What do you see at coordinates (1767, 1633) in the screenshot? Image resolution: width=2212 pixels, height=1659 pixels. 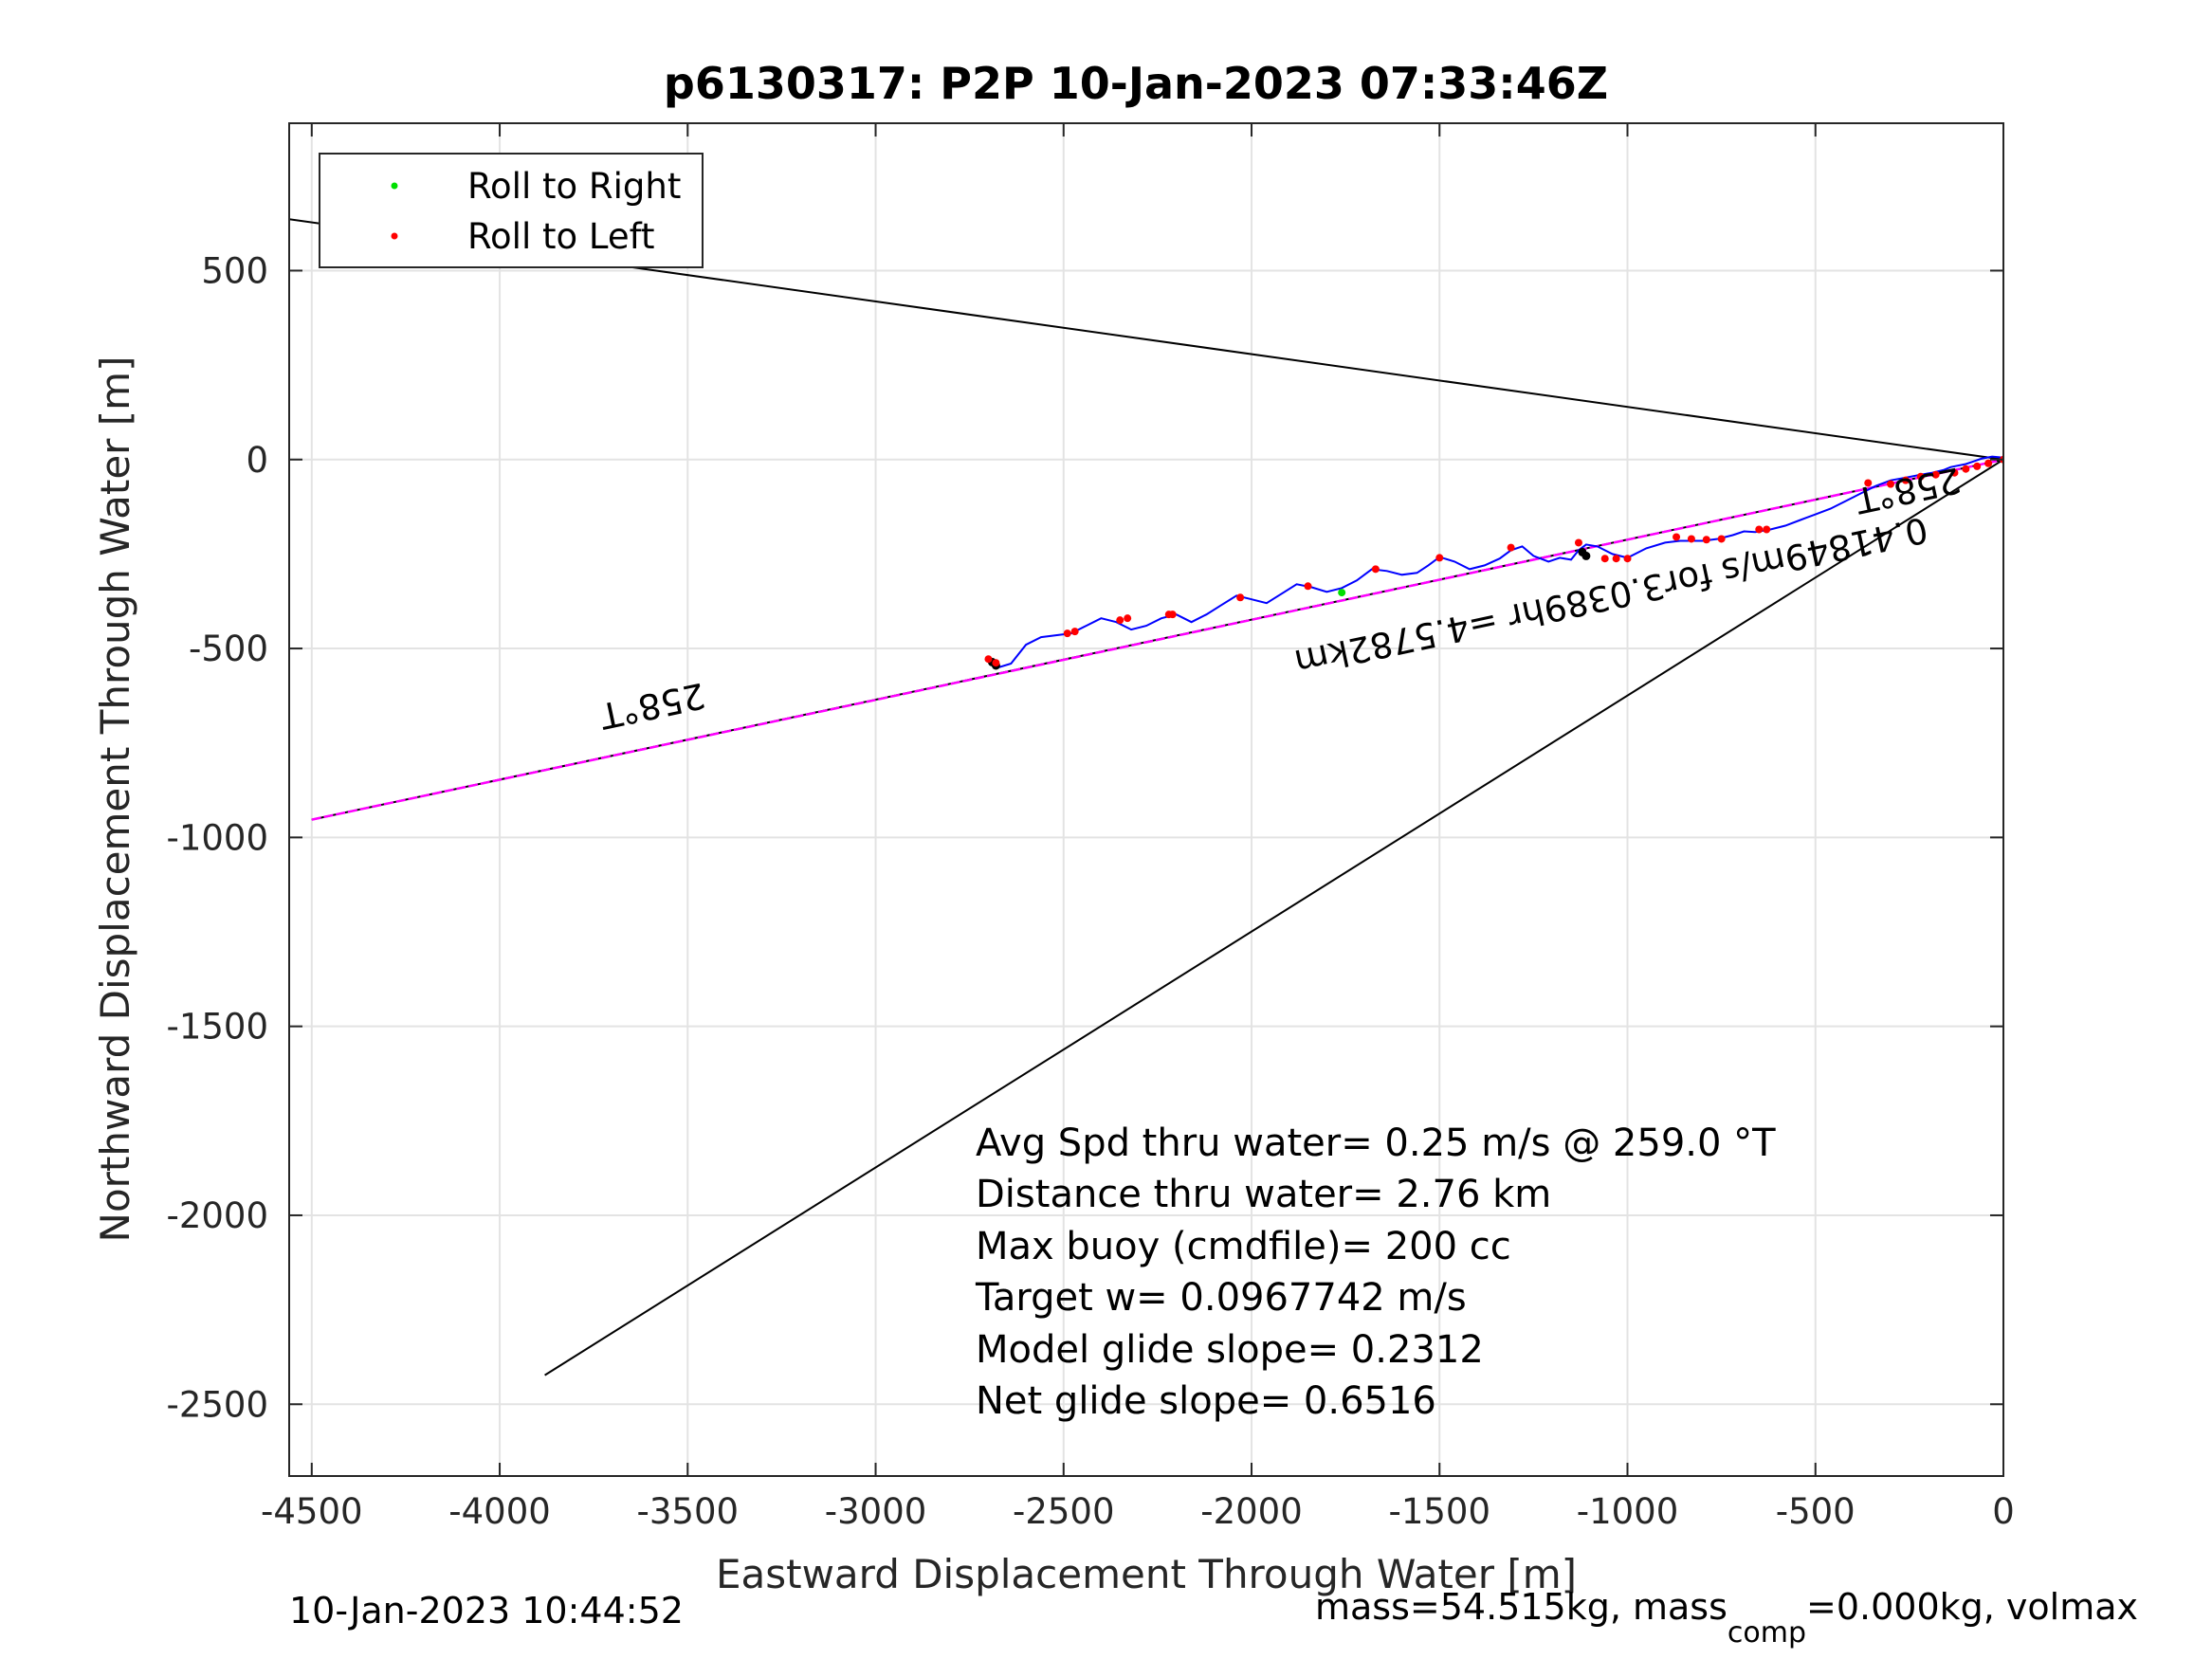 I see `footer-mass-subscript: comp` at bounding box center [1767, 1633].